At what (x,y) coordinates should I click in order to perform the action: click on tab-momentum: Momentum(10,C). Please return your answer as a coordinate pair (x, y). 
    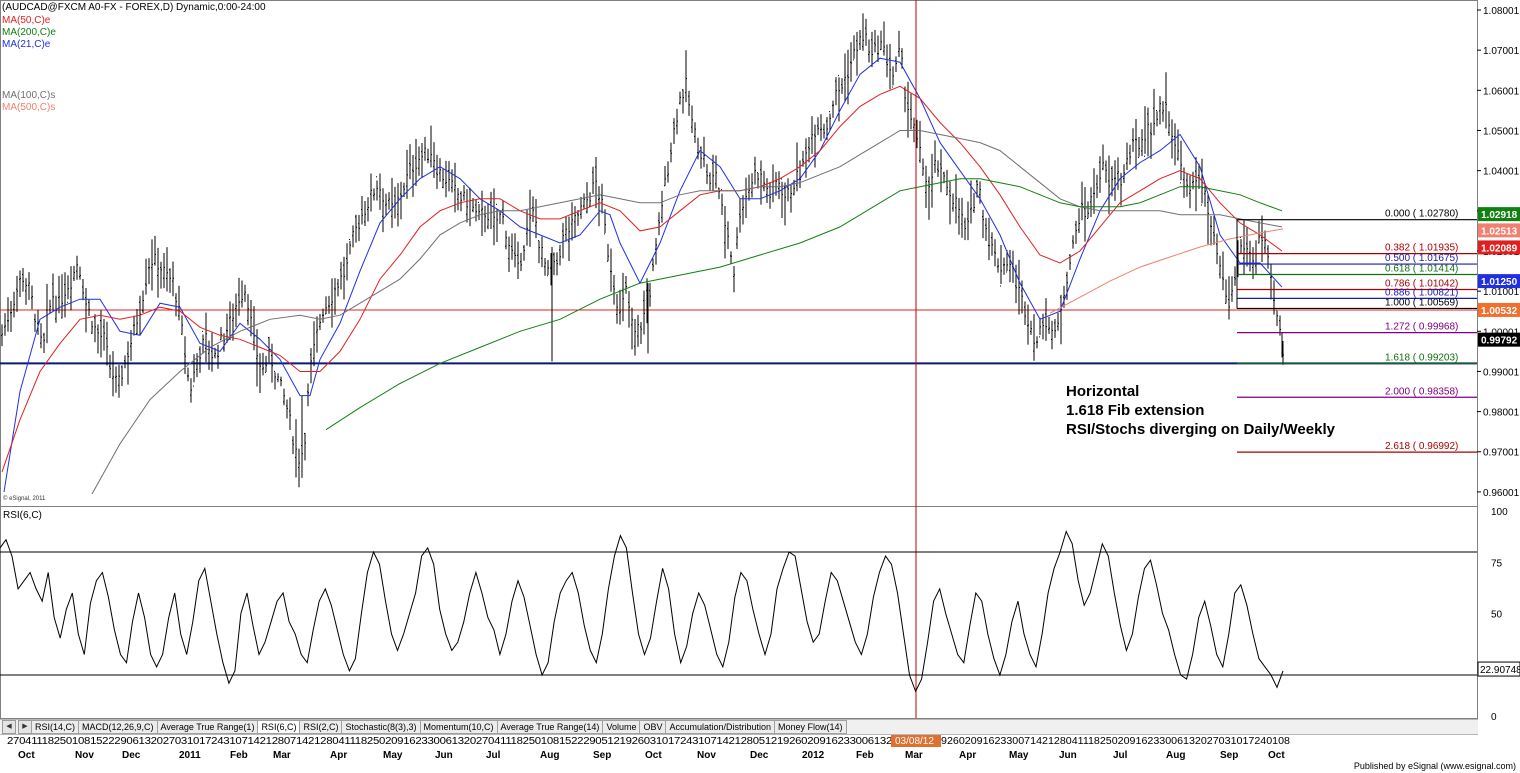
    Looking at the image, I should click on (458, 727).